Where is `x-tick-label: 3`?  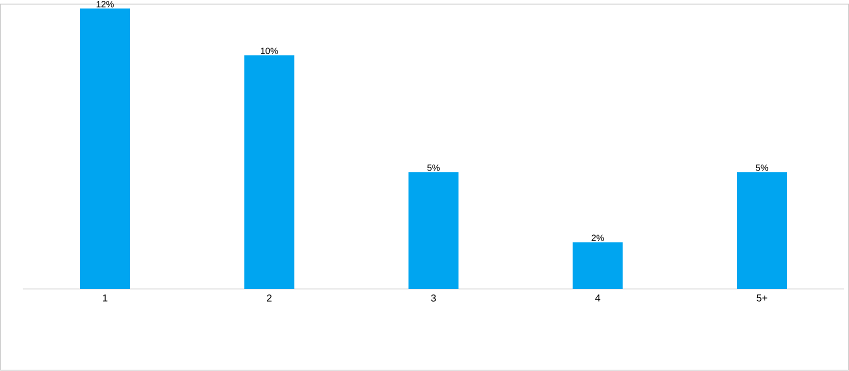 x-tick-label: 3 is located at coordinates (433, 298).